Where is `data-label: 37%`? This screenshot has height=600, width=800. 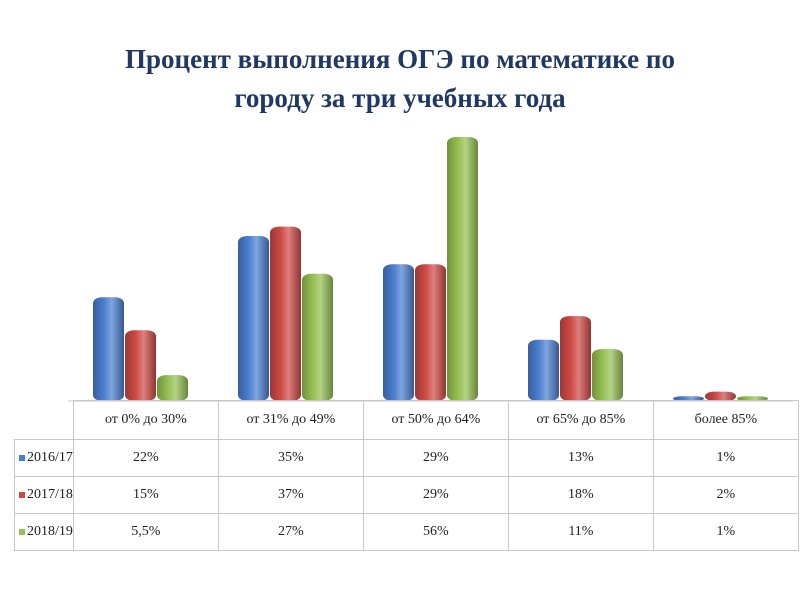
data-label: 37% is located at coordinates (290, 495).